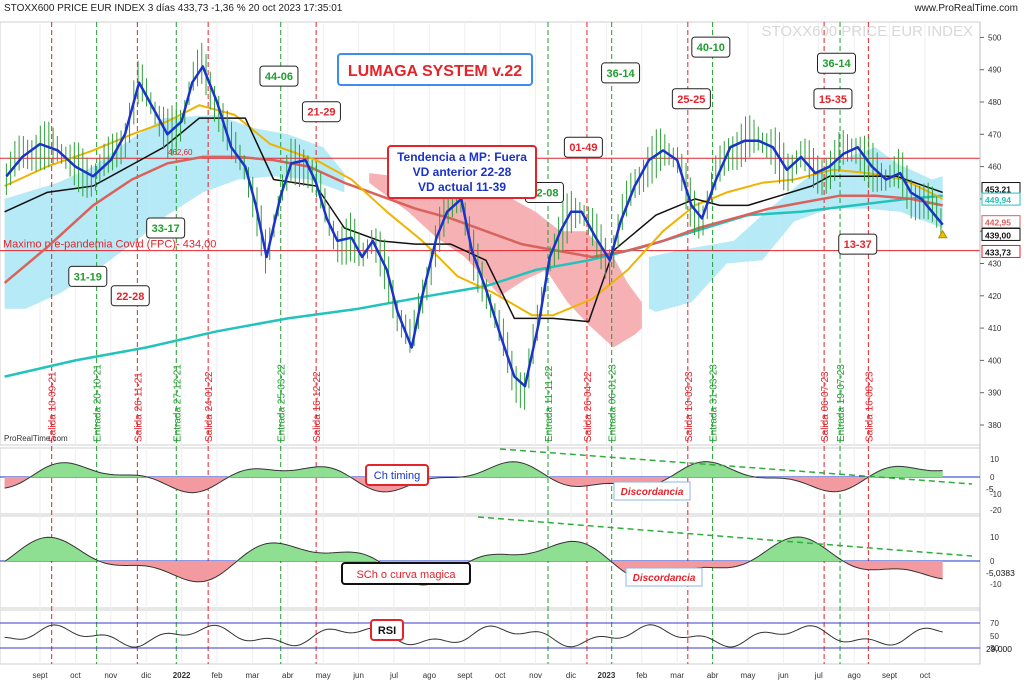 This screenshot has height=688, width=1024. I want to click on system-title: LUMAGA SYSTEM v.22, so click(435, 71).